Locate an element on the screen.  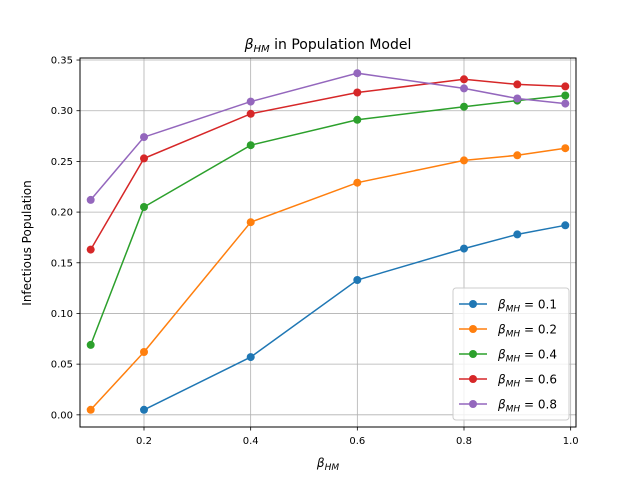
x-tick-label: 0.8 is located at coordinates (464, 441).